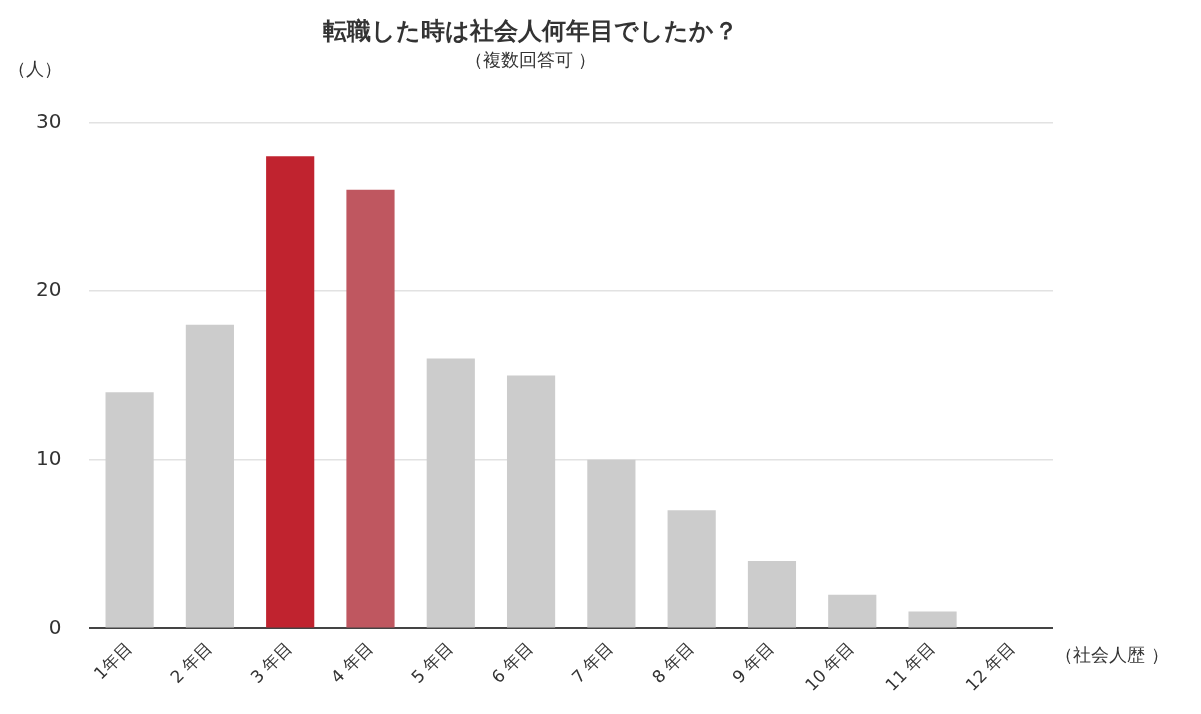 Image resolution: width=1201 pixels, height=714 pixels. I want to click on x-tick-label: 8 年目, so click(672, 662).